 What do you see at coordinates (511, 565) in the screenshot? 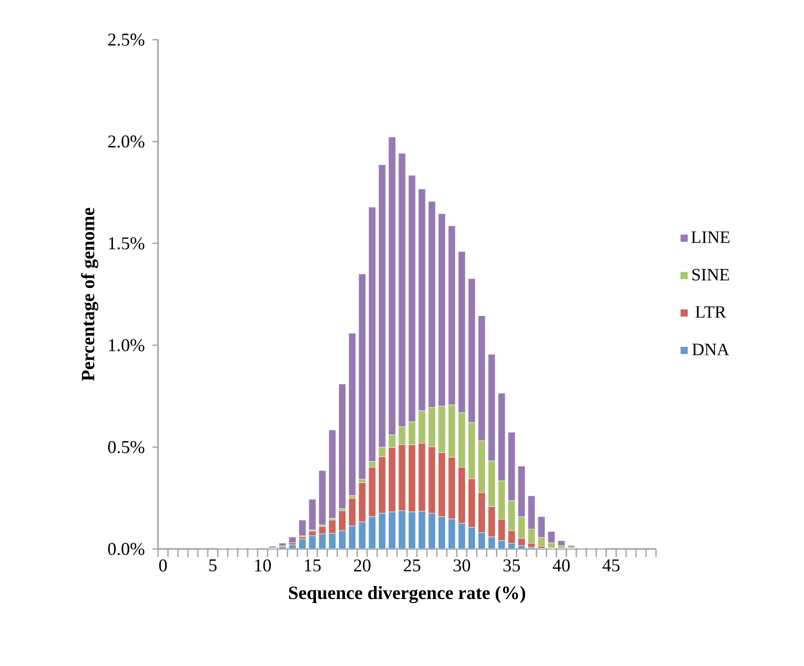
I see `x-tick-label: 35` at bounding box center [511, 565].